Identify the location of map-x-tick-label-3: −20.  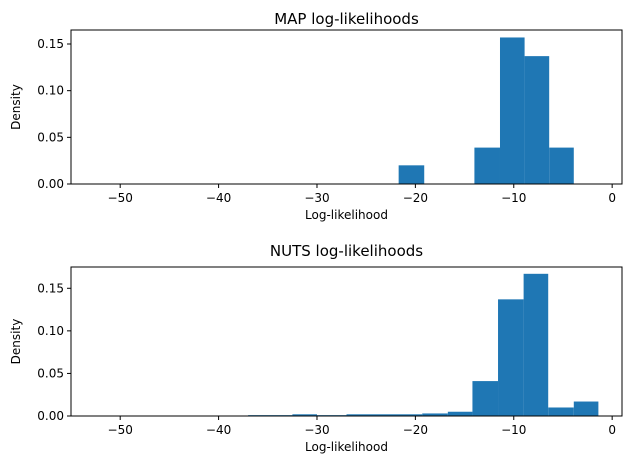
(415, 198).